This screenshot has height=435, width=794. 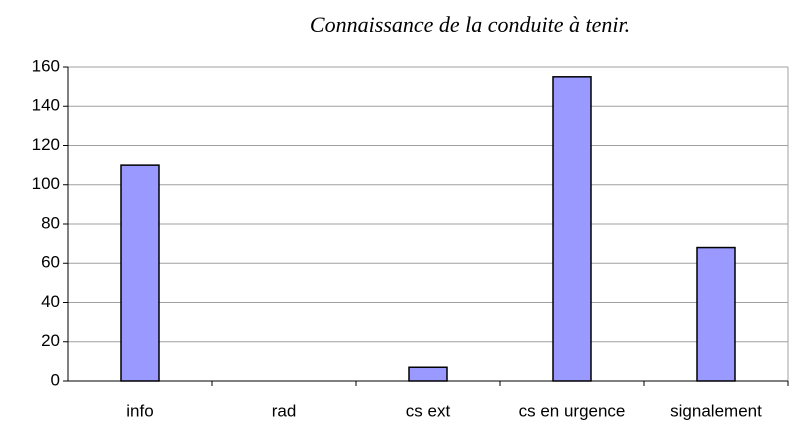 What do you see at coordinates (50, 340) in the screenshot?
I see `y-tick-label: 20` at bounding box center [50, 340].